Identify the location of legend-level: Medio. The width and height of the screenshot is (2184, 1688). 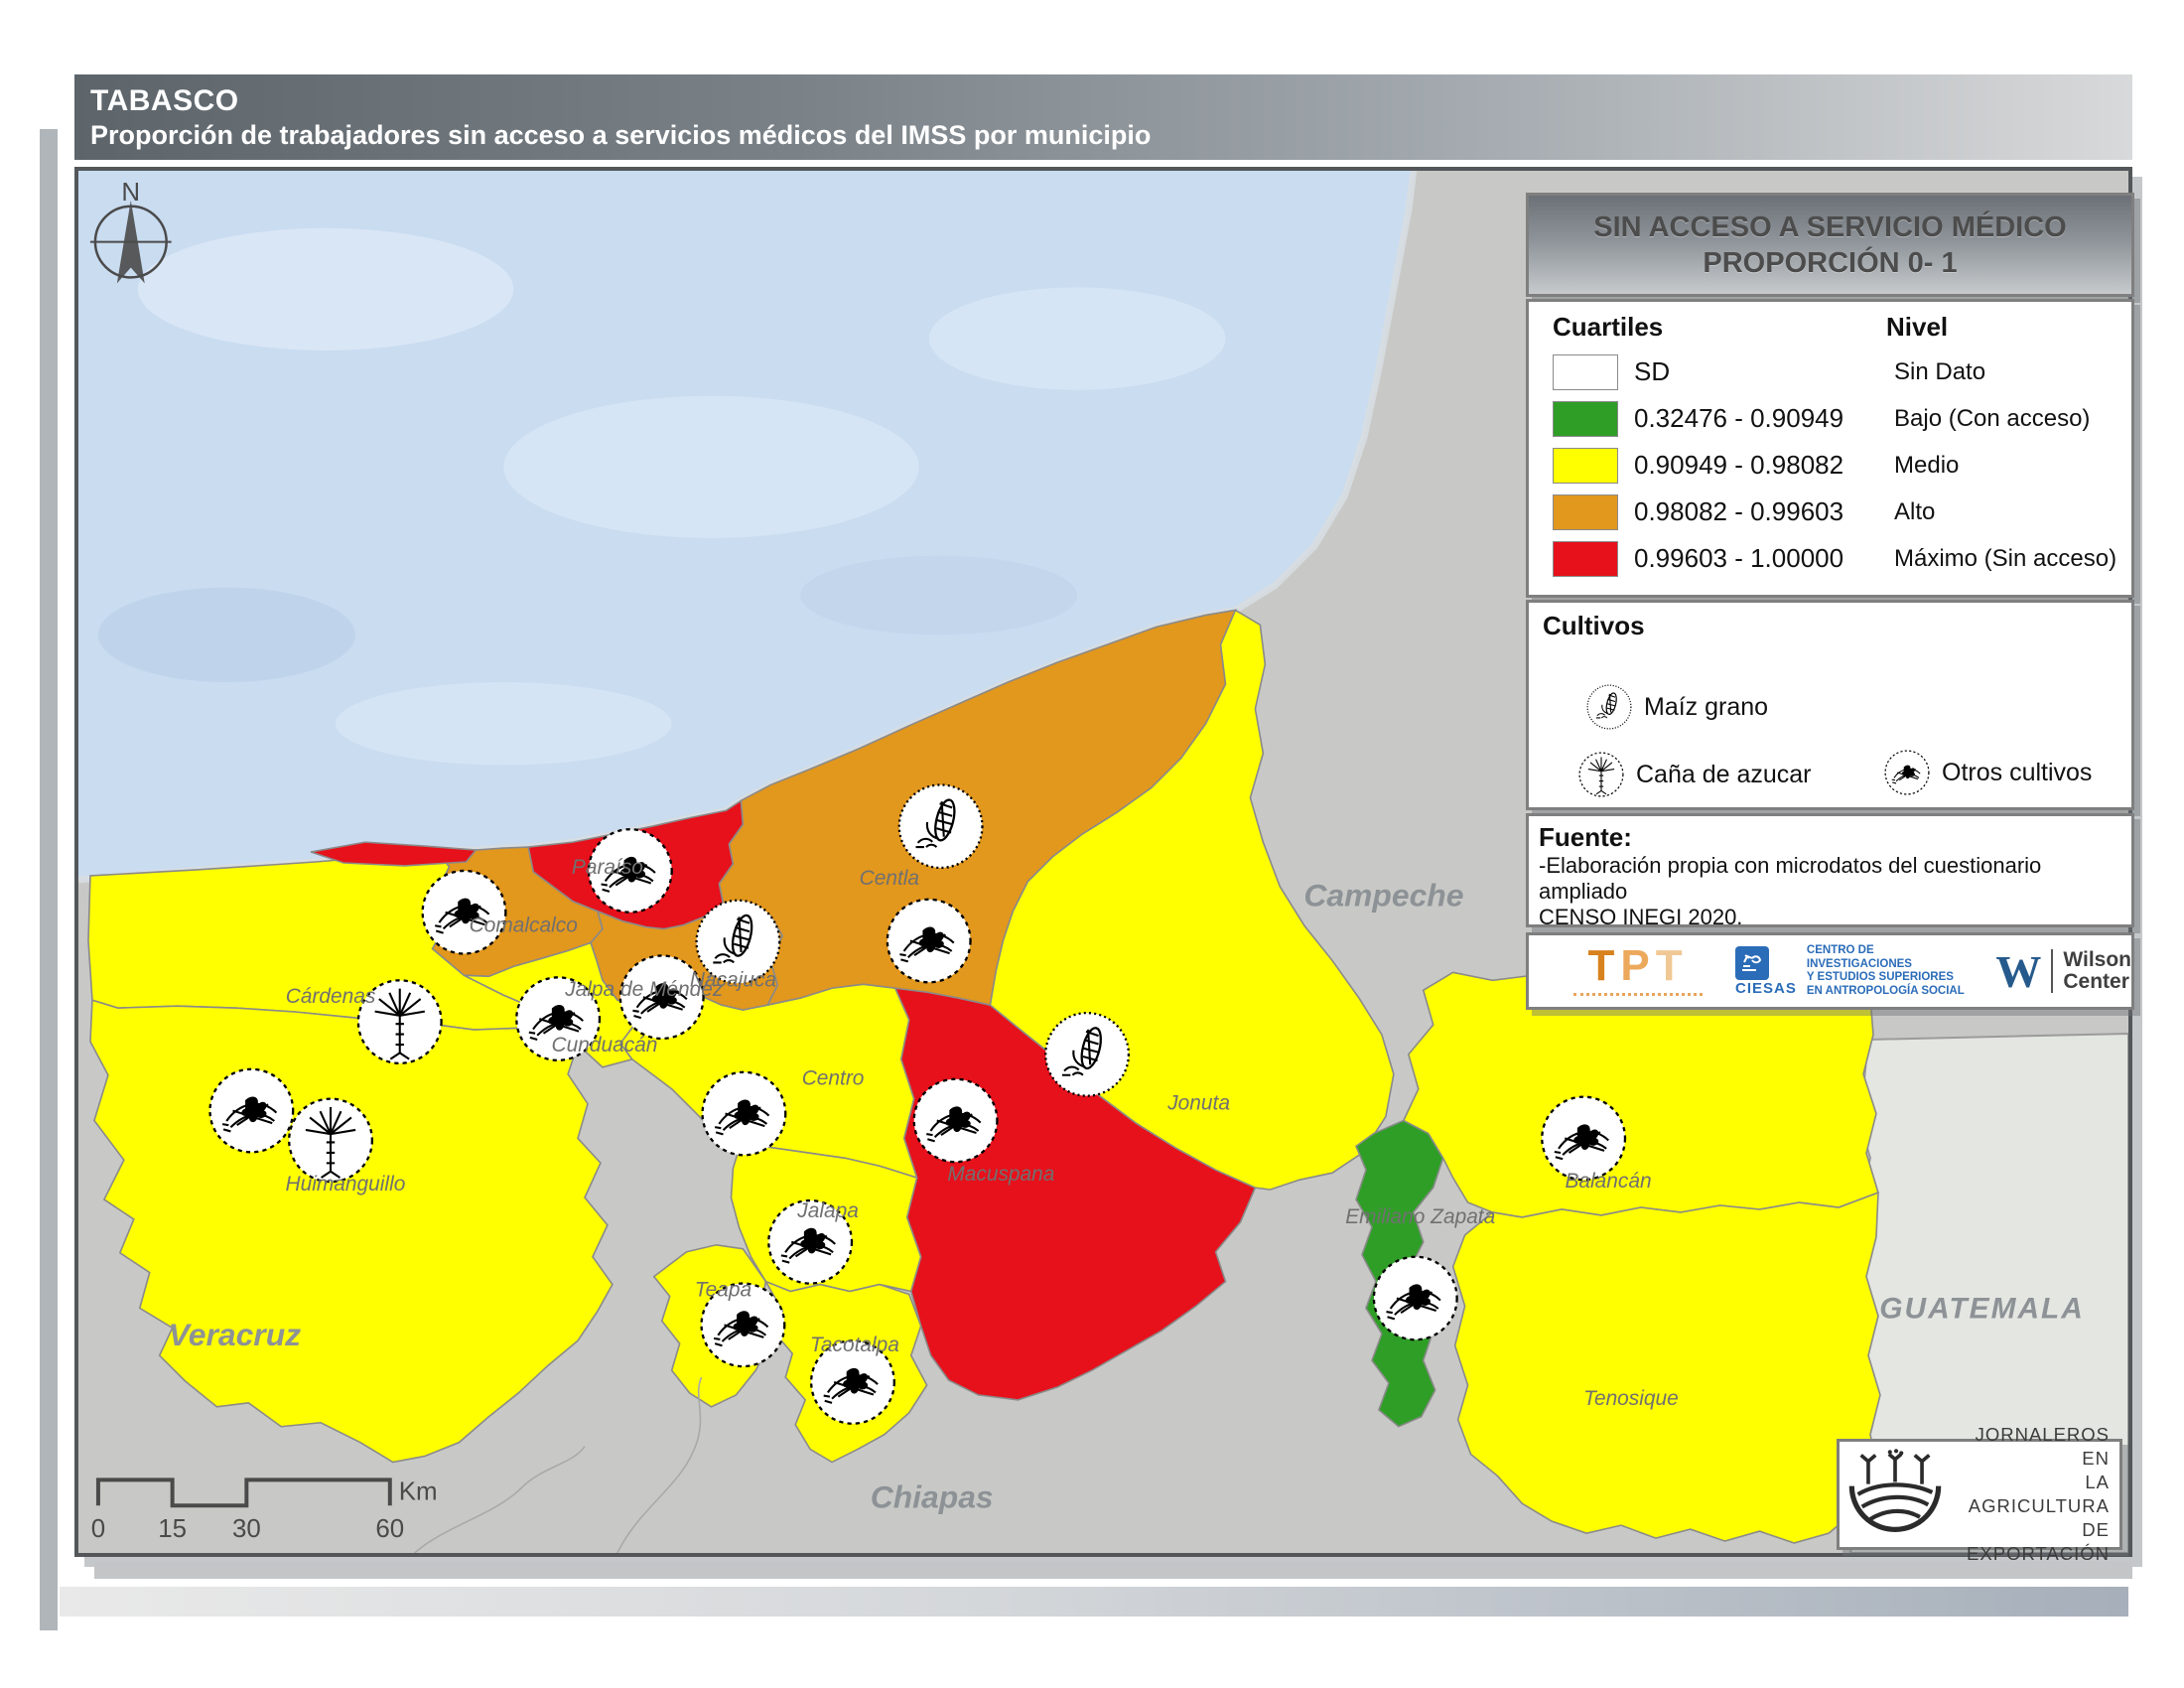
(1927, 465).